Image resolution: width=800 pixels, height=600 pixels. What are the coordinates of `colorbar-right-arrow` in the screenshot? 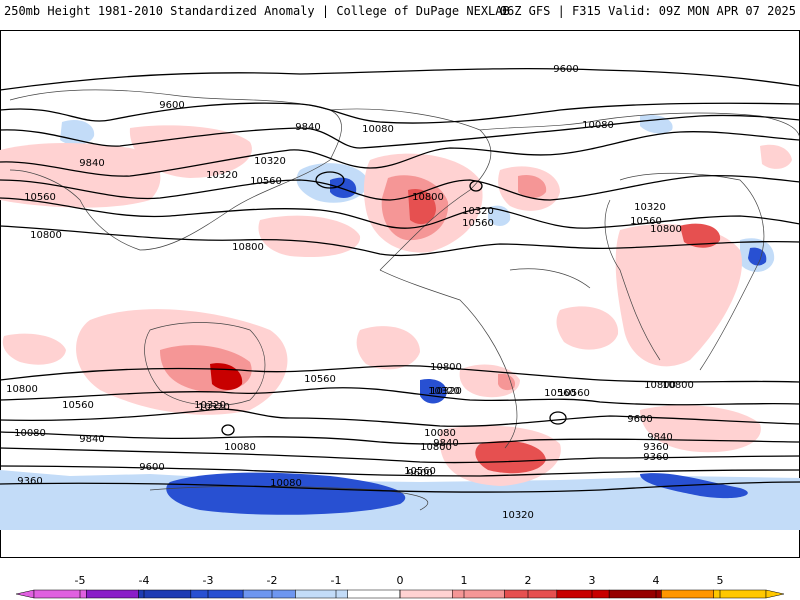 It's located at (775, 594).